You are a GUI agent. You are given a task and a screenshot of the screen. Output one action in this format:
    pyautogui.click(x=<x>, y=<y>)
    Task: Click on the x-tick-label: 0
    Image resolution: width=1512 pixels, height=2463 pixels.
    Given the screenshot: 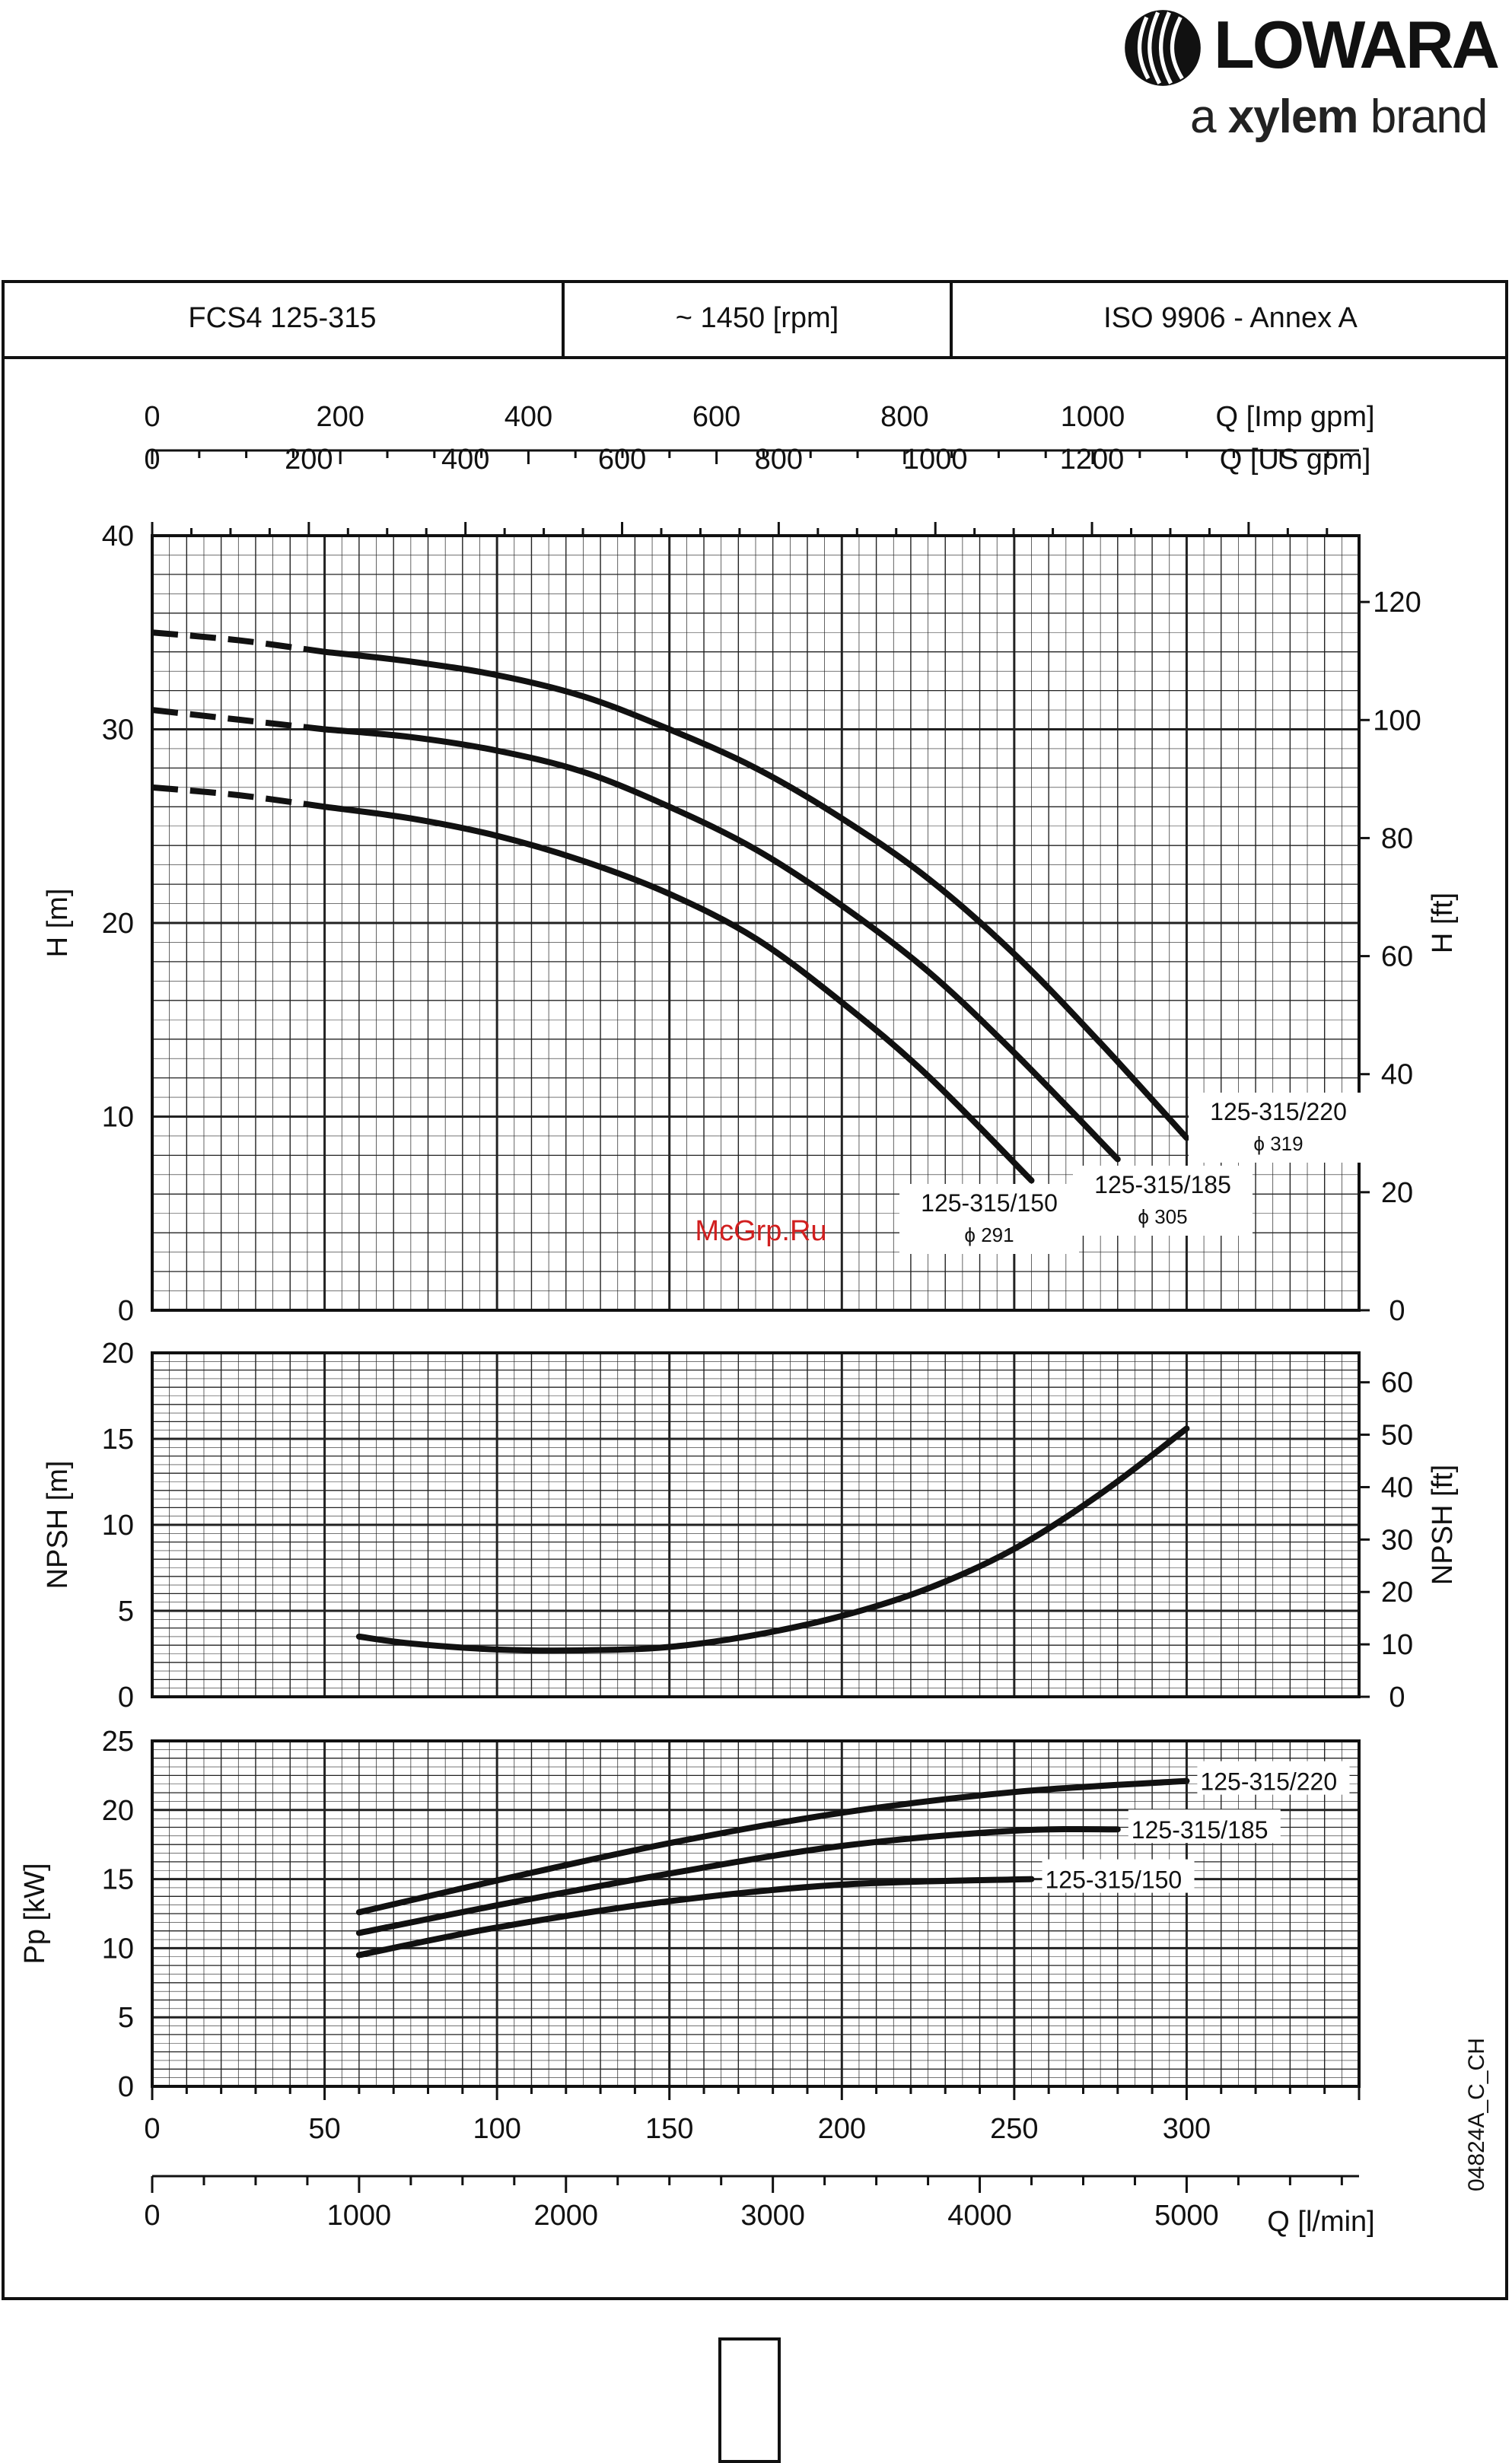 What is the action you would take?
    pyautogui.click(x=152, y=2129)
    